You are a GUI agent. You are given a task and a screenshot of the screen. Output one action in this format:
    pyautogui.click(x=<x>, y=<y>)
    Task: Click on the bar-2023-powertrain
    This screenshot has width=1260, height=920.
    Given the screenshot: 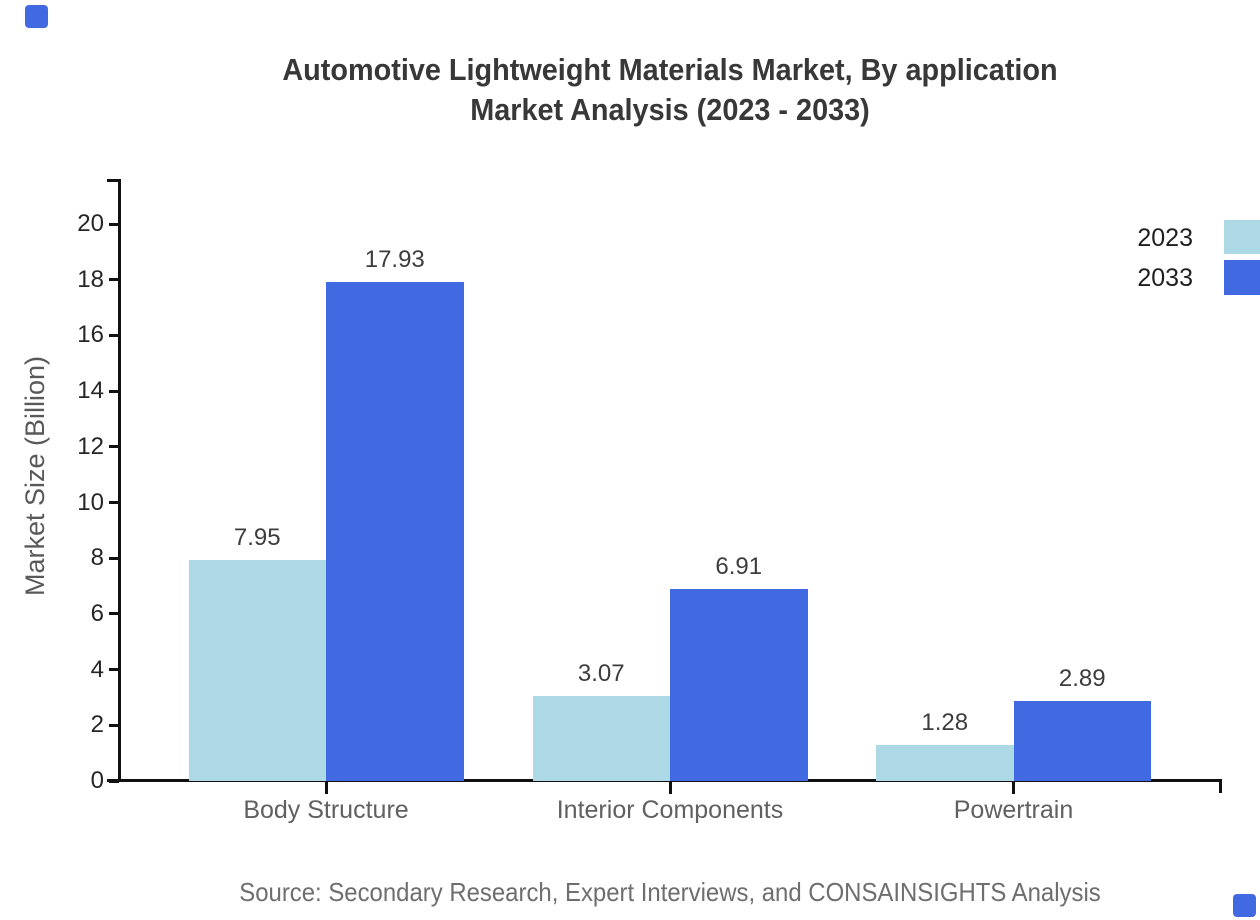 What is the action you would take?
    pyautogui.click(x=945, y=763)
    